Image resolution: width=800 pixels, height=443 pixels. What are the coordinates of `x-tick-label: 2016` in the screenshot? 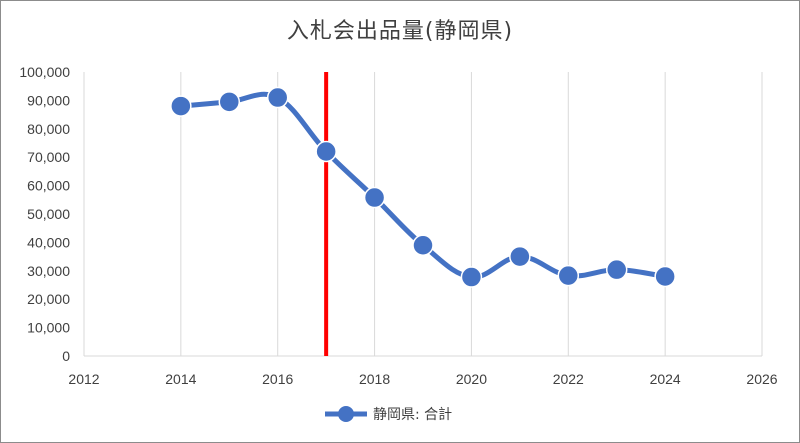 It's located at (277, 379).